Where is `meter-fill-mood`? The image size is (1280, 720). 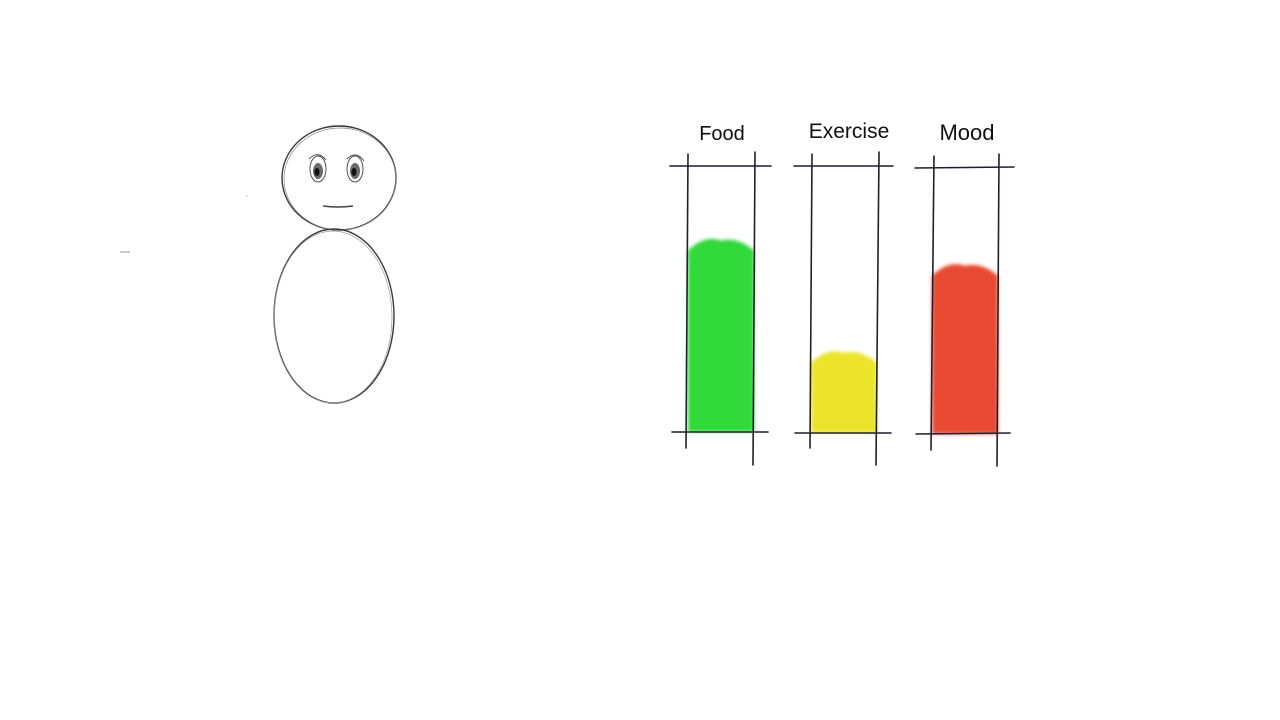
meter-fill-mood is located at coordinates (965, 349).